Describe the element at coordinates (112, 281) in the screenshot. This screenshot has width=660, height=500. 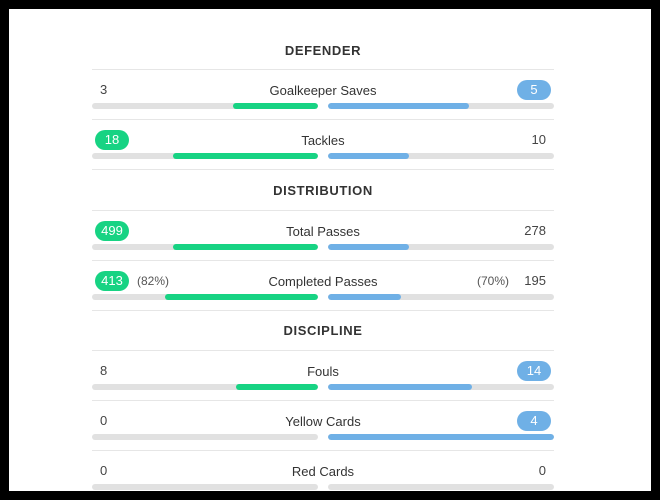
I see `left-value-badge: 413` at that location.